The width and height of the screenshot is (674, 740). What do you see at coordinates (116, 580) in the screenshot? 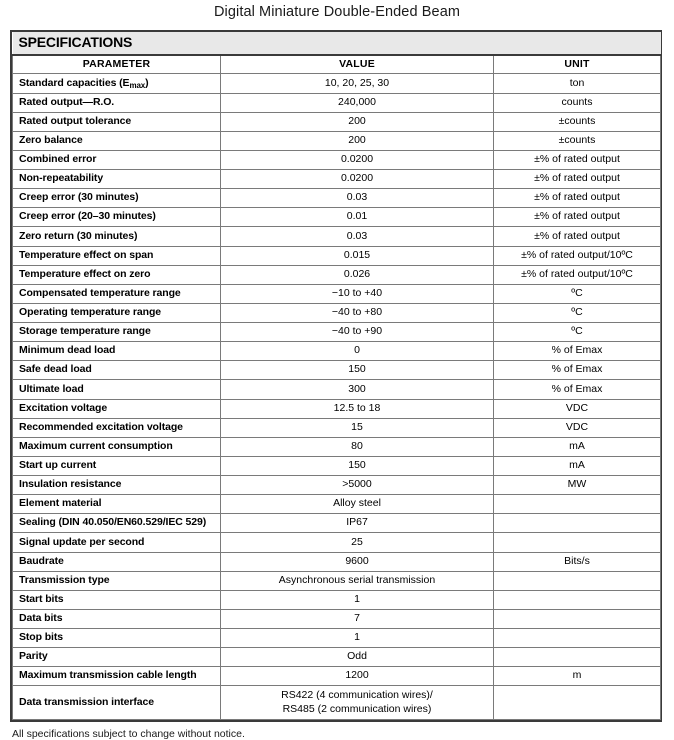
I see `cell-parameter: Transmission type` at bounding box center [116, 580].